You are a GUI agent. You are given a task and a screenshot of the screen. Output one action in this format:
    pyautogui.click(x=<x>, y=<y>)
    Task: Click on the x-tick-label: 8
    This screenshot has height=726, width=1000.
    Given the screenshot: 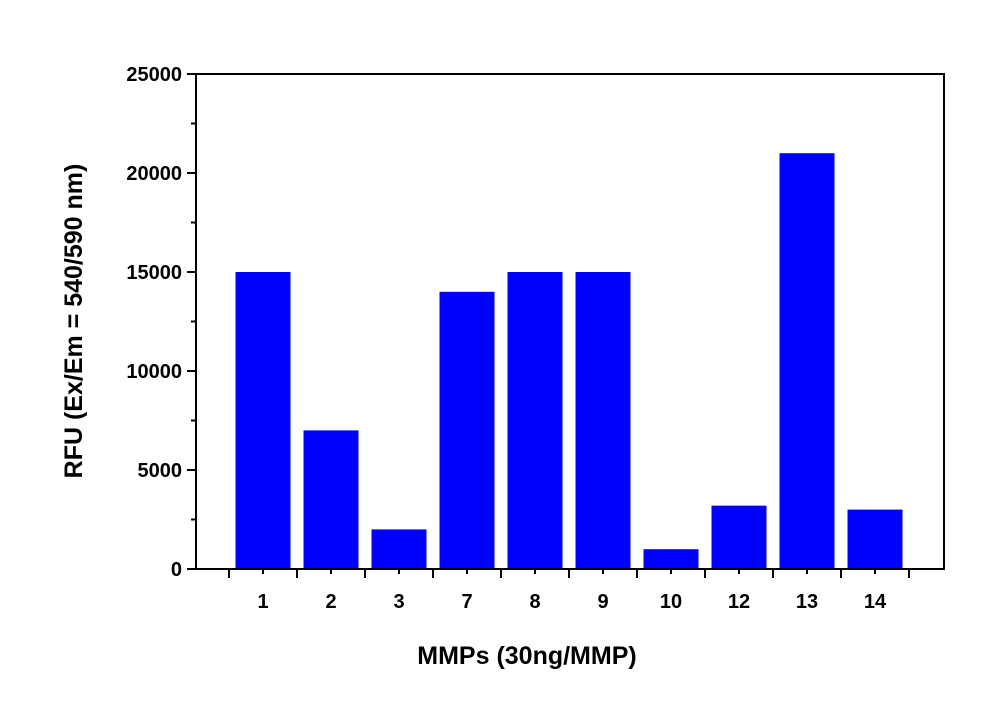 What is the action you would take?
    pyautogui.click(x=534, y=602)
    